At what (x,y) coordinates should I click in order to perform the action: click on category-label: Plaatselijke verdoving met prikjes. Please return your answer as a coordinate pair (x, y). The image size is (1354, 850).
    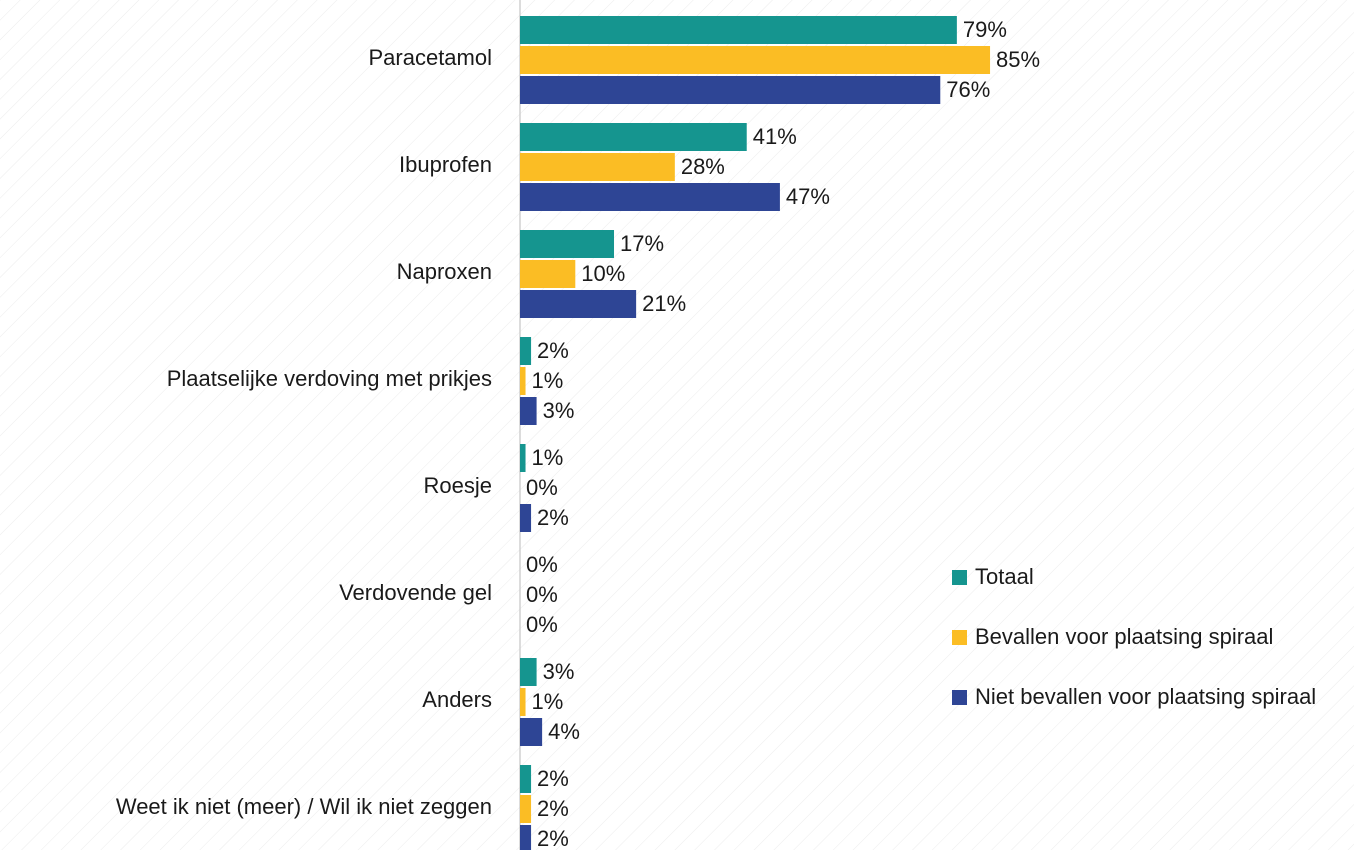
    Looking at the image, I should click on (329, 378).